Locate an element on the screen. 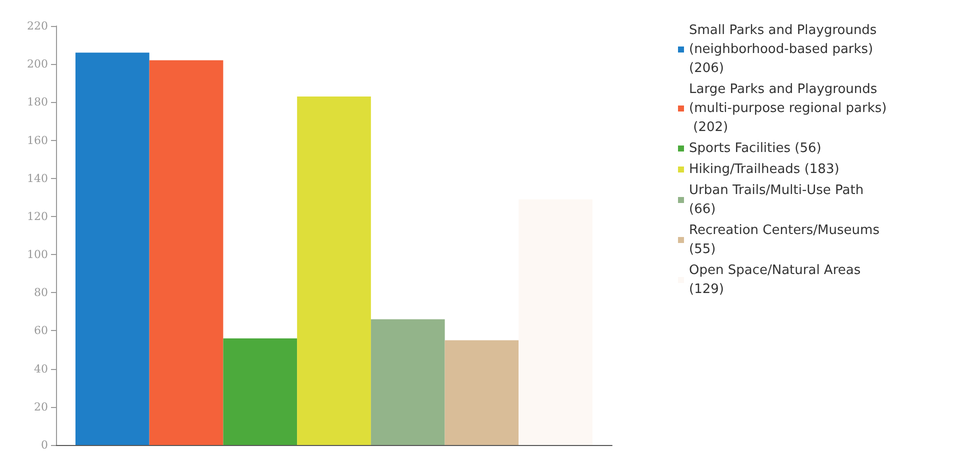 This screenshot has height=461, width=974. y-tick-label: 220 is located at coordinates (37, 26).